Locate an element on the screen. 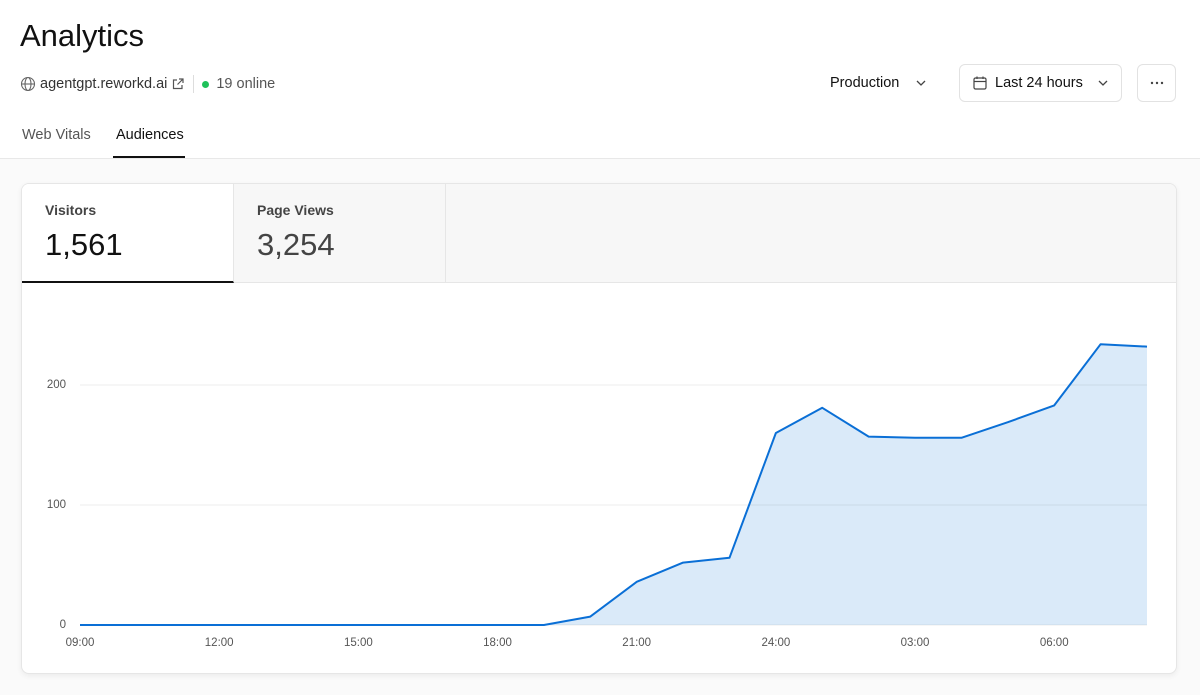 The width and height of the screenshot is (1200, 695). stat-tab: Page Views 3,254 is located at coordinates (340, 233).